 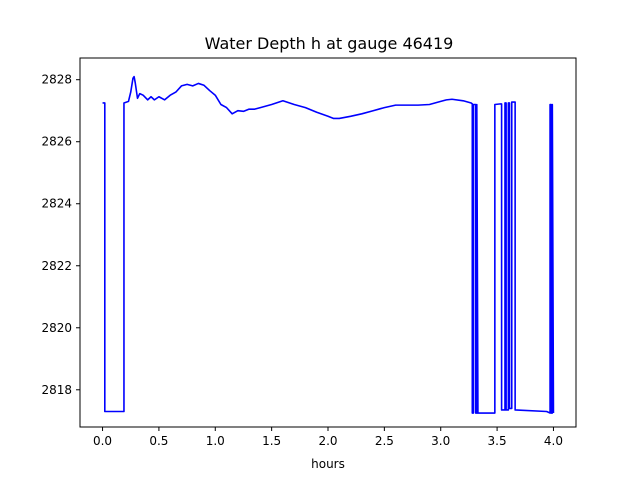 I want to click on y-tick-label: 2826, so click(x=56, y=142).